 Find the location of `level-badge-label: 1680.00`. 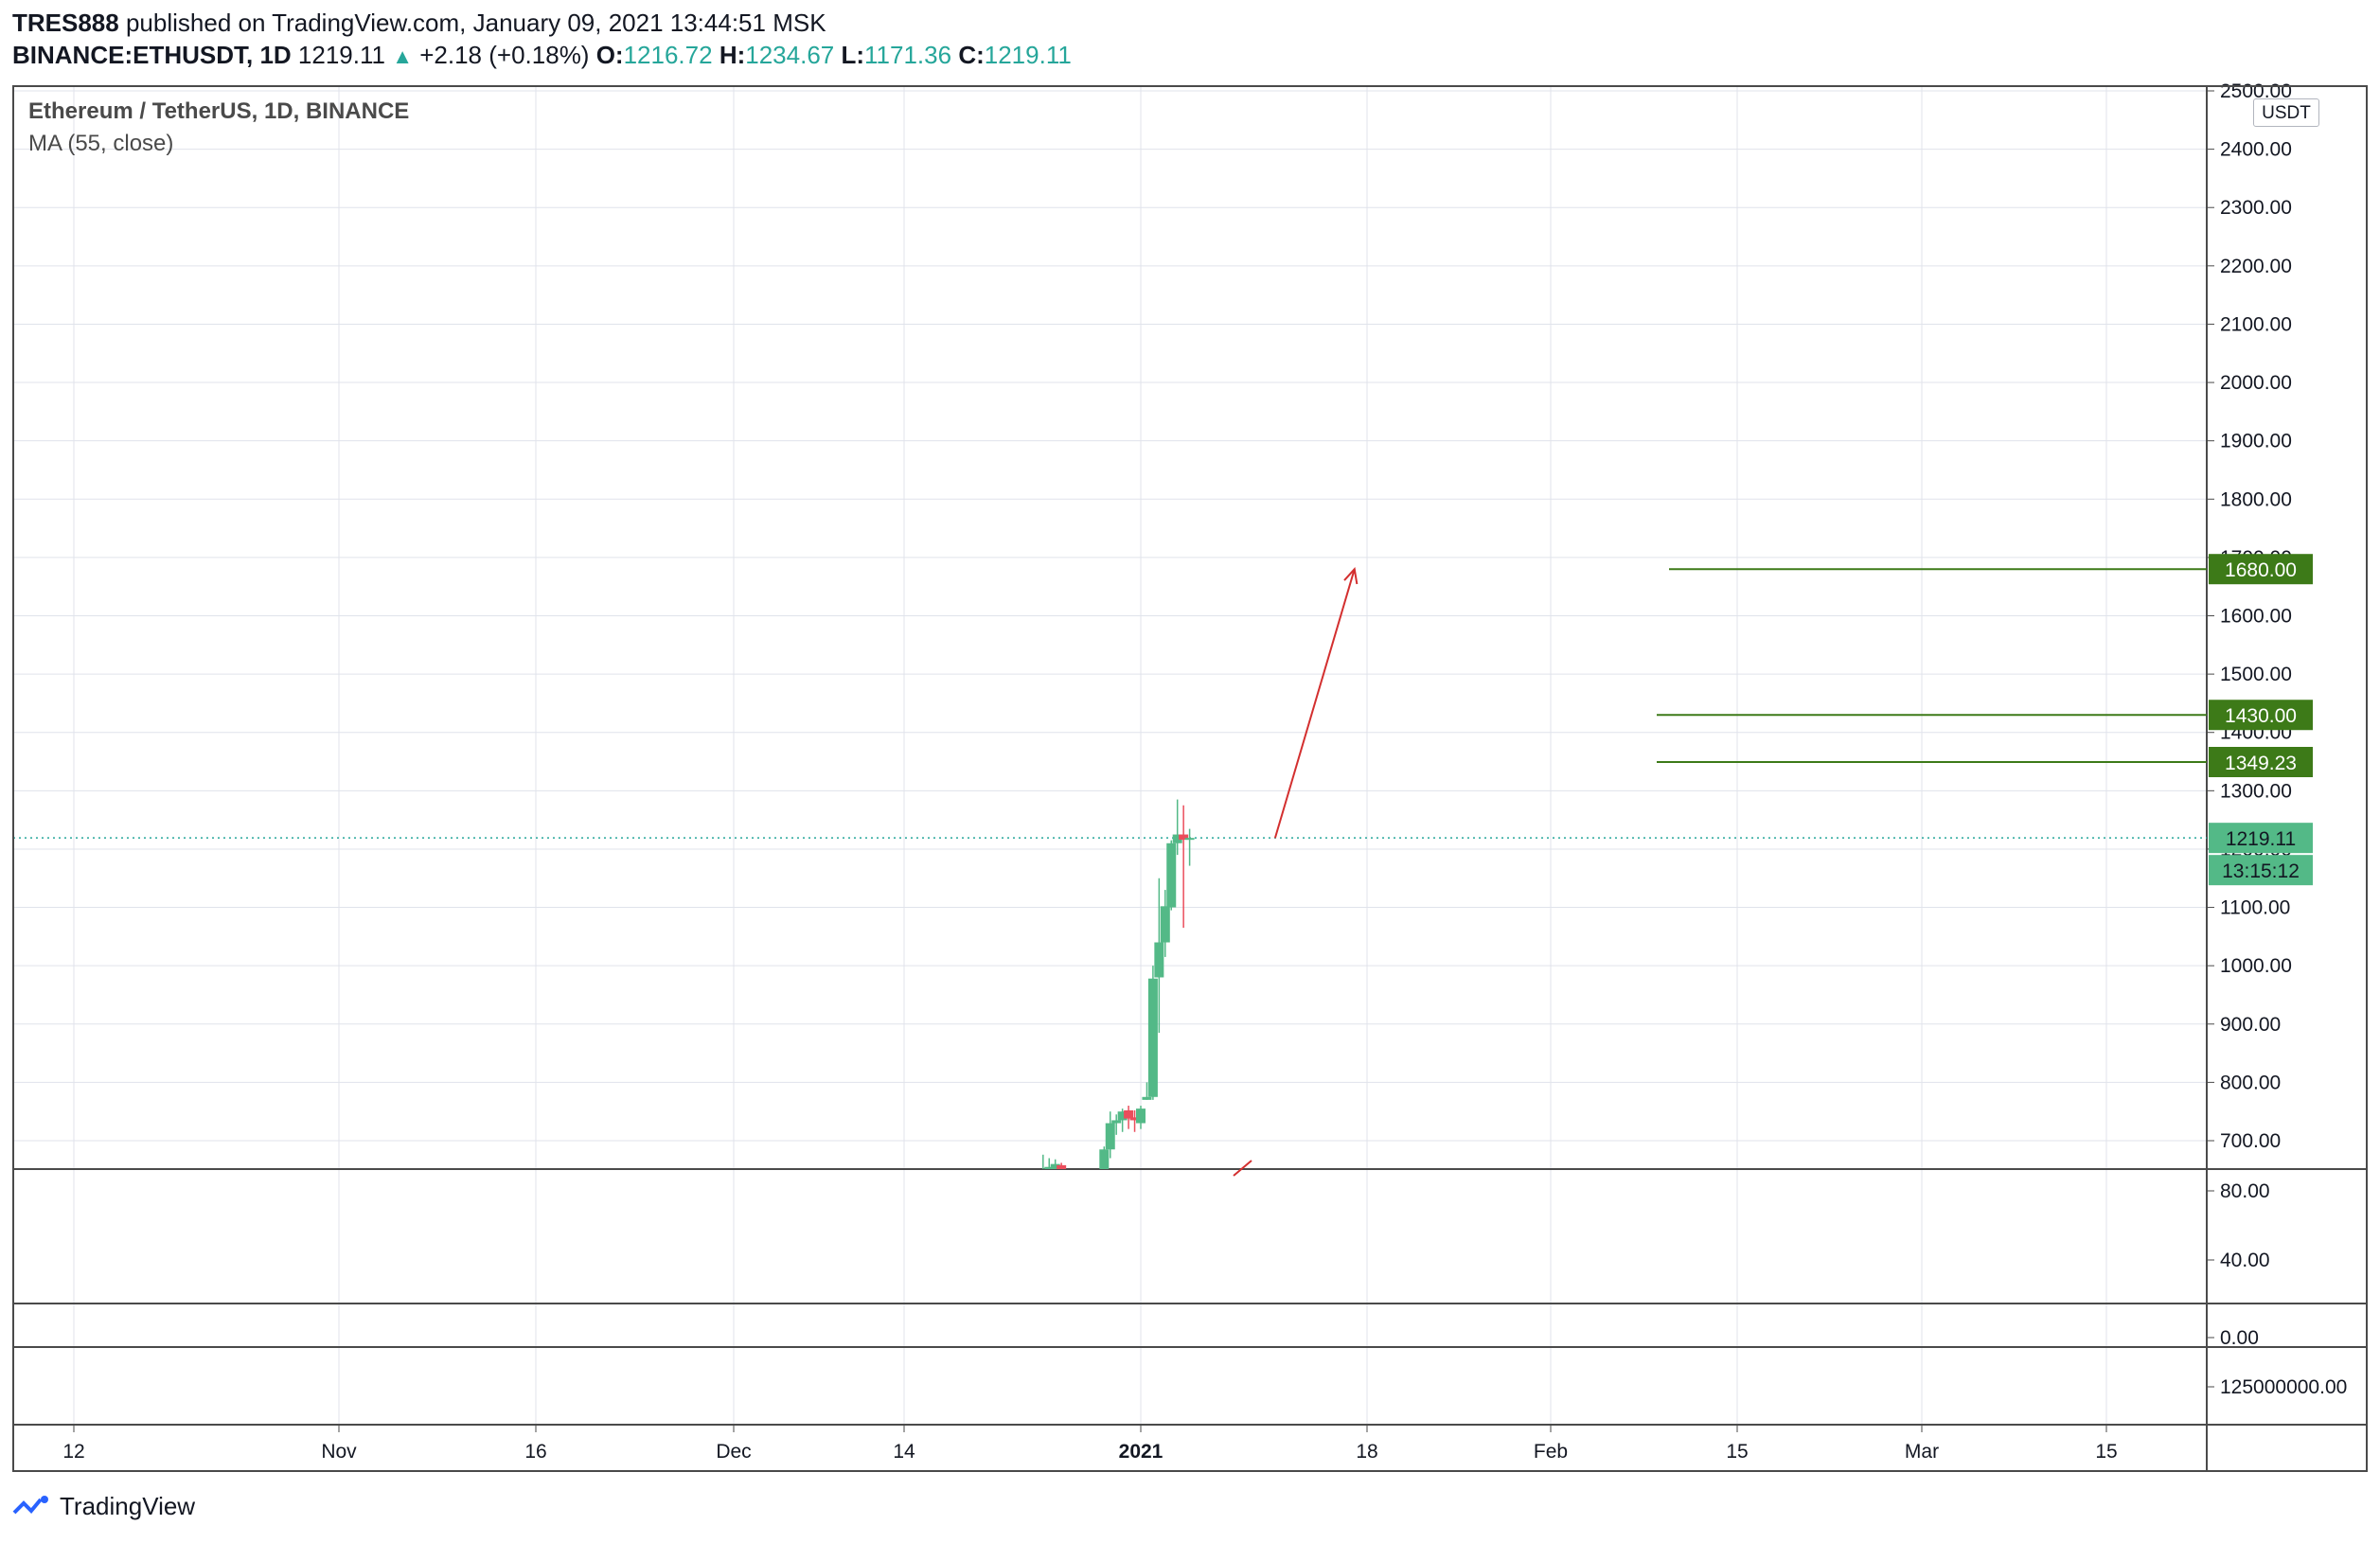

level-badge-label: 1680.00 is located at coordinates (2261, 570).